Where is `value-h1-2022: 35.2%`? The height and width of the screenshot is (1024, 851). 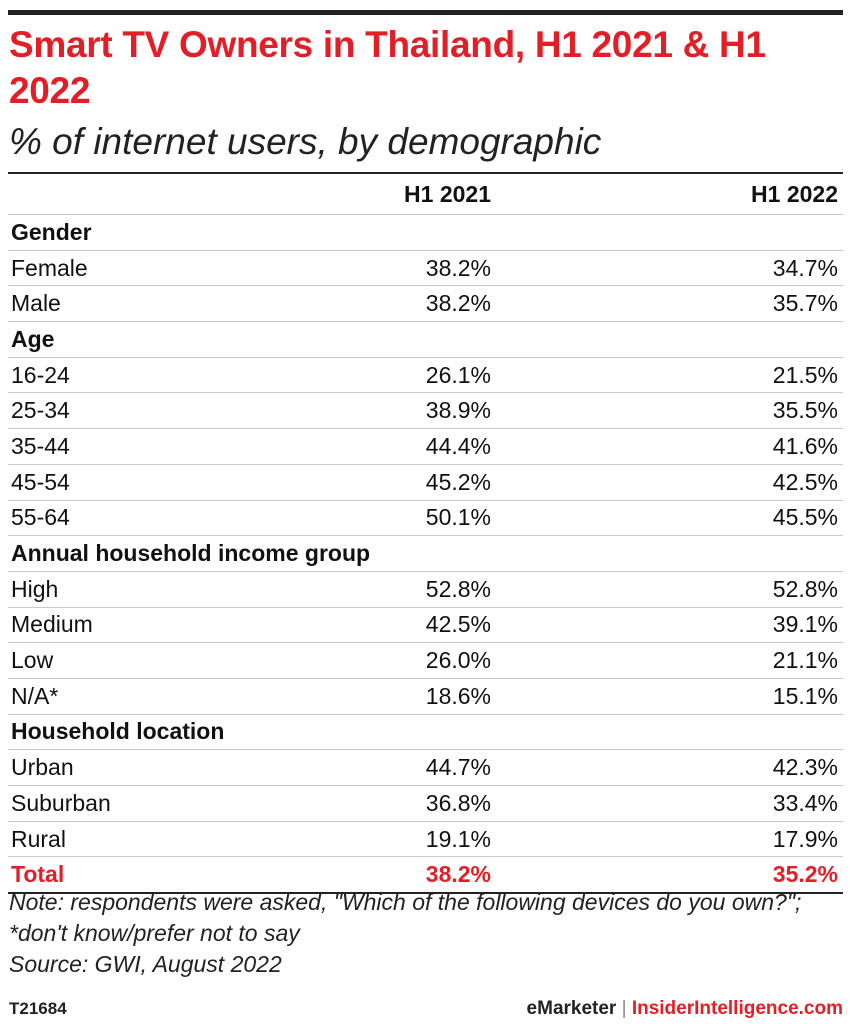
value-h1-2022: 35.2% is located at coordinates (805, 874).